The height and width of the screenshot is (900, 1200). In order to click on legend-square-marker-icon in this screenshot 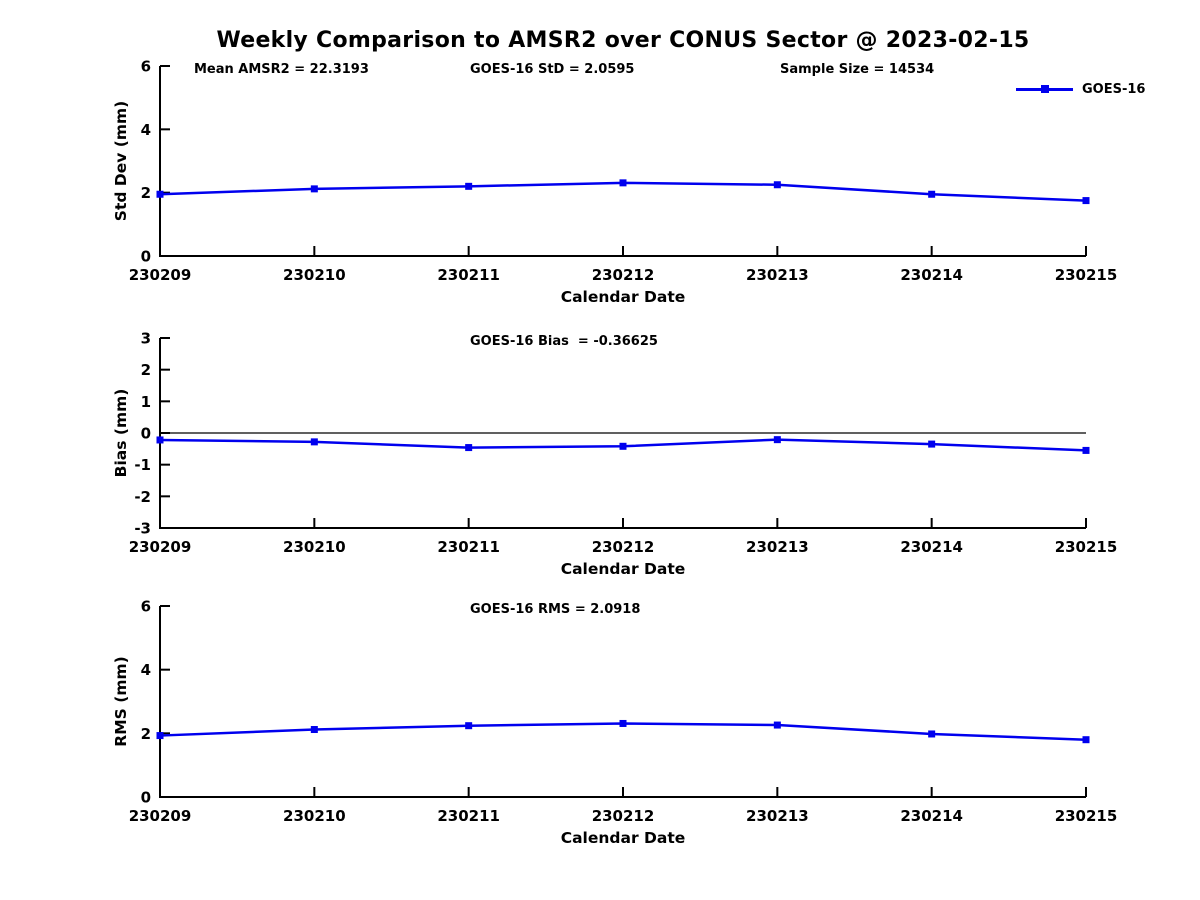, I will do `click(1044, 89)`.